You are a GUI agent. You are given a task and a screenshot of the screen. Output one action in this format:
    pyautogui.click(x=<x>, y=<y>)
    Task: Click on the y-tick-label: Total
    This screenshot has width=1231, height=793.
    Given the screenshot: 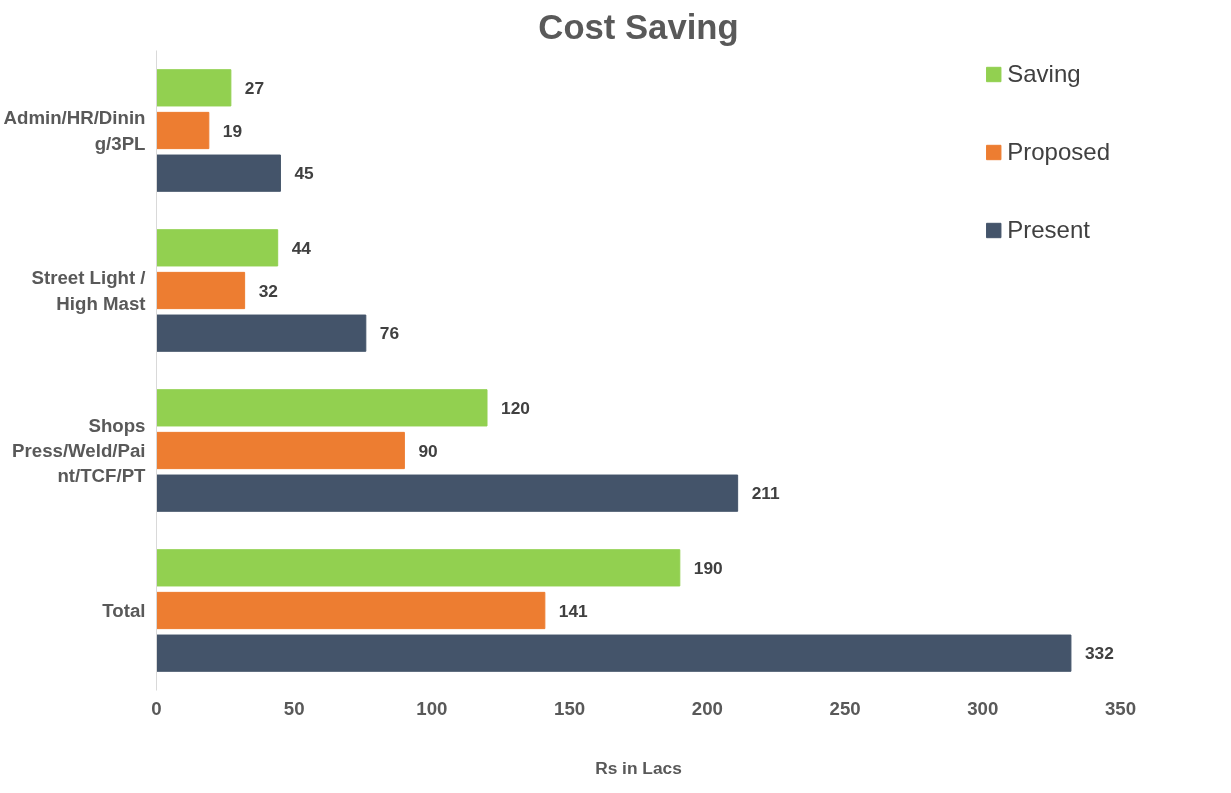 What is the action you would take?
    pyautogui.click(x=124, y=610)
    